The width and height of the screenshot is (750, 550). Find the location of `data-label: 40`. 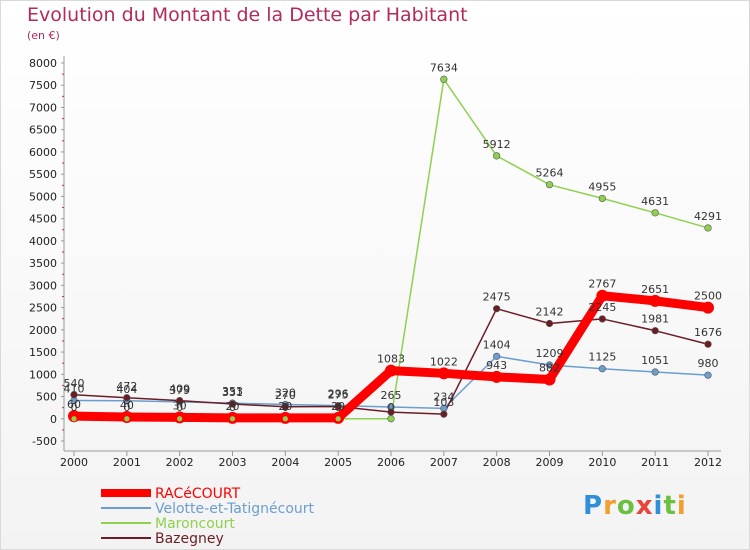

data-label: 40 is located at coordinates (127, 405).